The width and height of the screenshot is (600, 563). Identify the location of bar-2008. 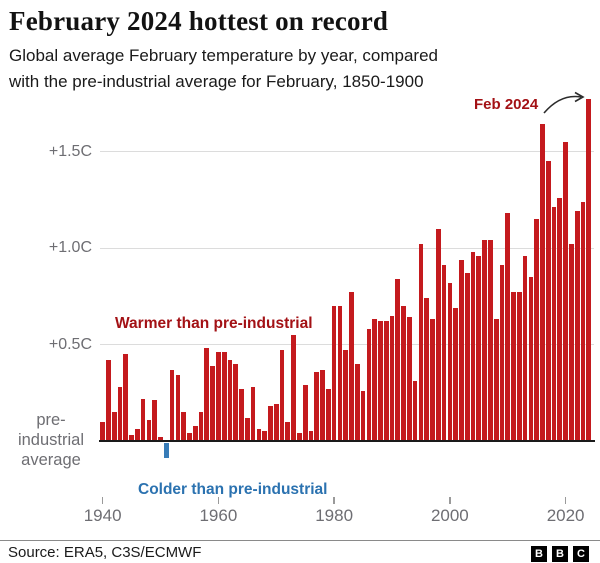
(496, 380).